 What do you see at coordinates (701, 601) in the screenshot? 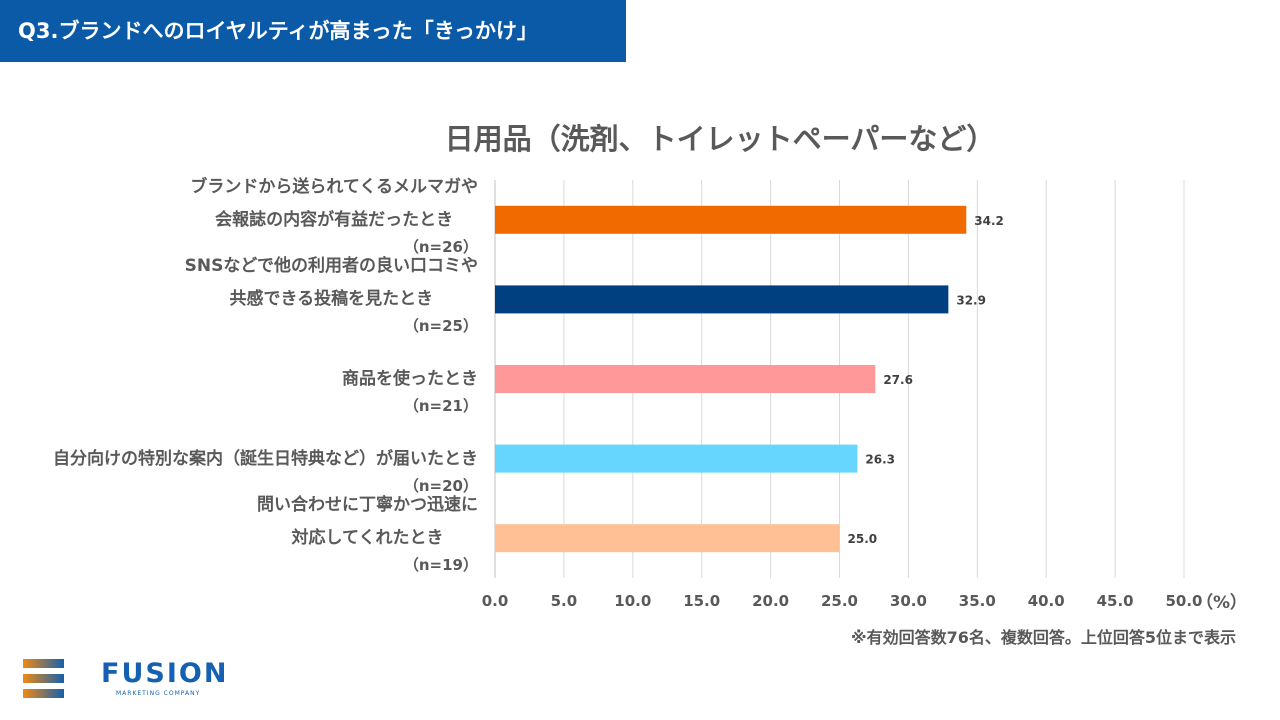
I see `x-tick-label: 15.0` at bounding box center [701, 601].